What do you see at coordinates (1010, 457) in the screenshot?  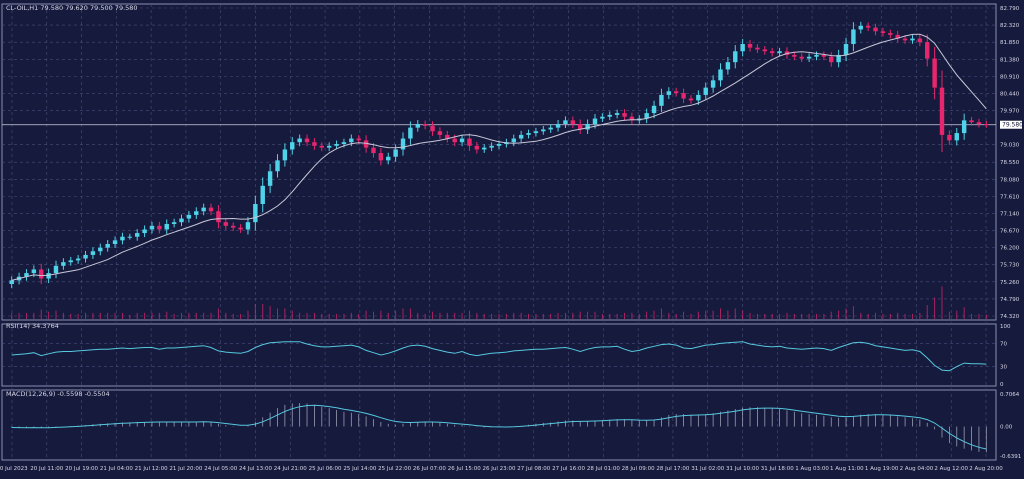 I see `macd-level-label: -0.6391` at bounding box center [1010, 457].